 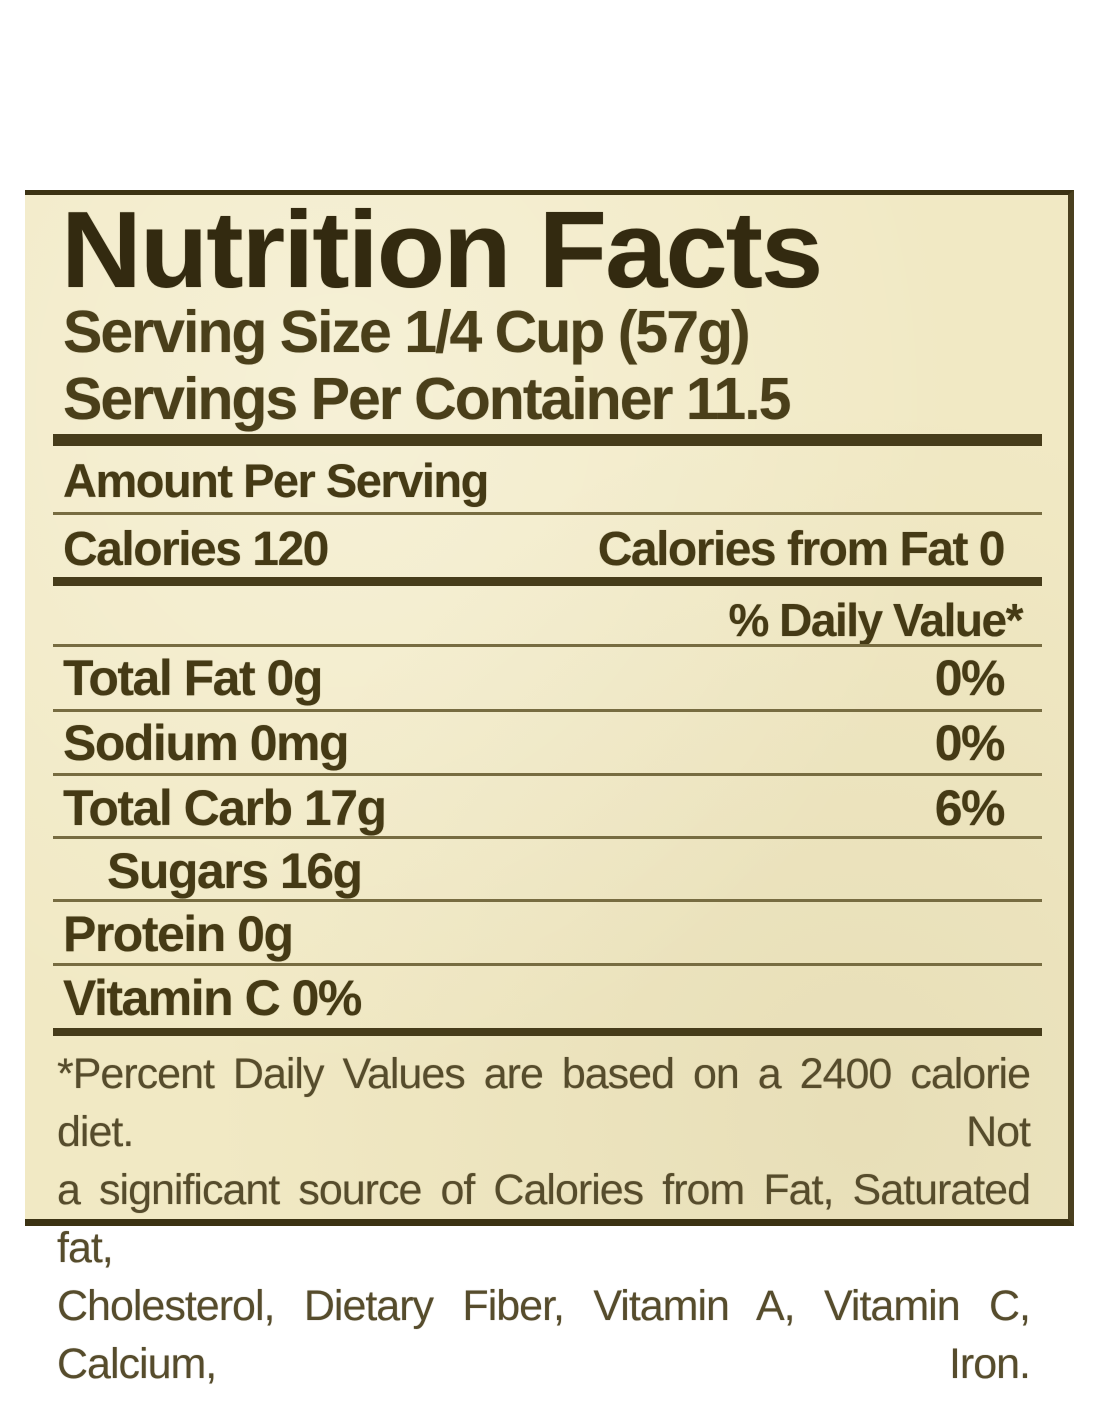 I want to click on amount-per-serving-heading: Amount Per Serving, so click(x=276, y=480).